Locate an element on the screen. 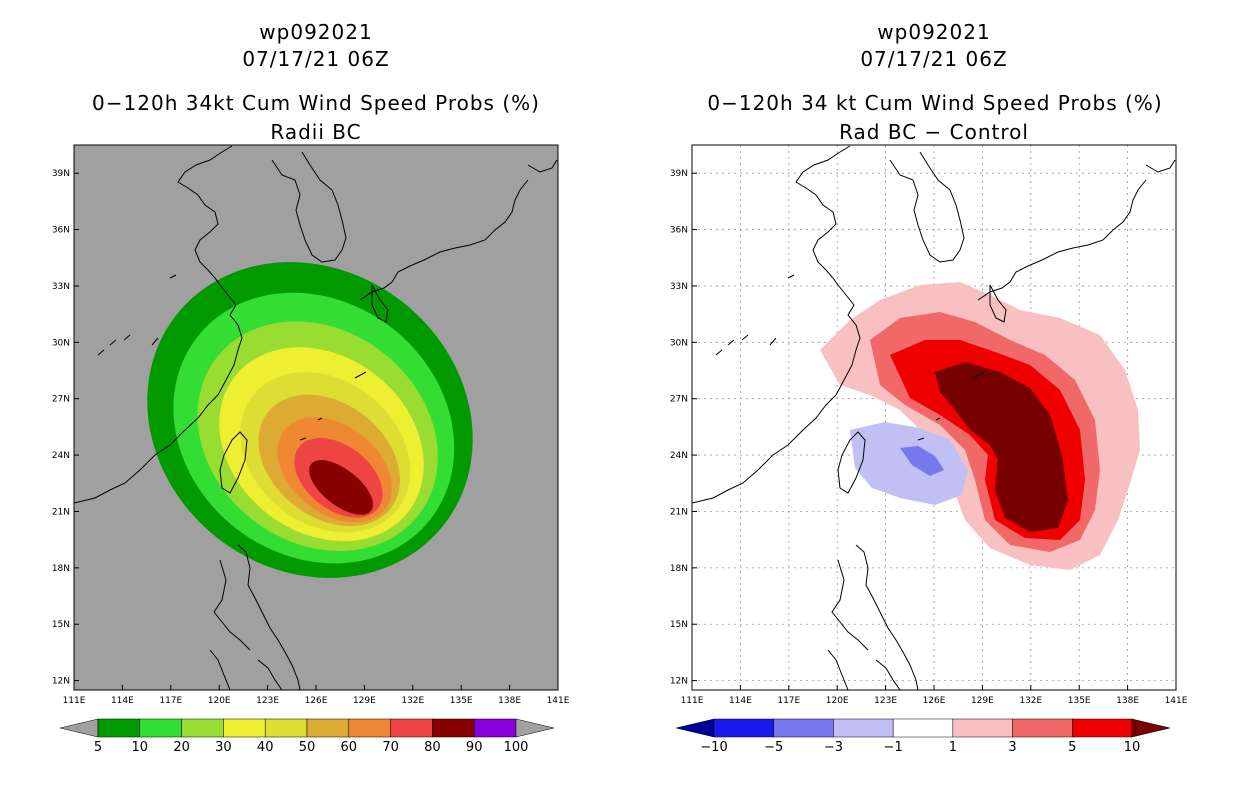 Image resolution: width=1236 pixels, height=800 pixels. left-title-date: 07/17/21 06Z is located at coordinates (316, 59).